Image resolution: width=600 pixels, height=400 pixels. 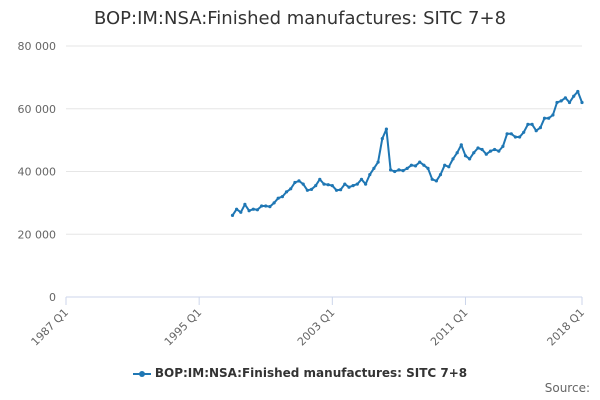 What do you see at coordinates (52, 297) in the screenshot?
I see `y-tick-label: 0` at bounding box center [52, 297].